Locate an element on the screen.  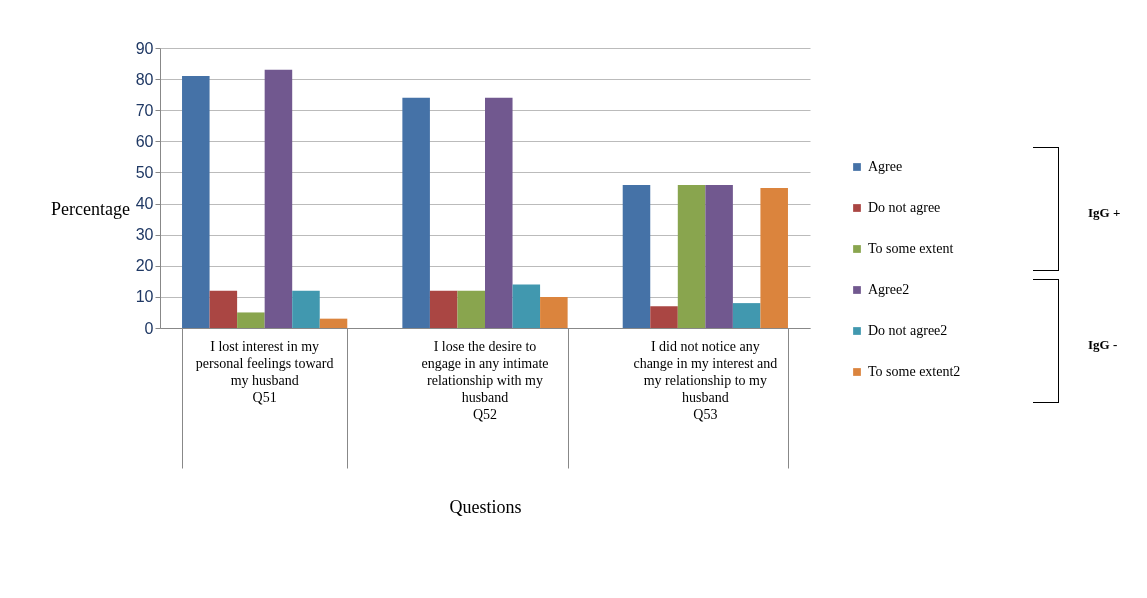
legend-label: Agree2 is located at coordinates (889, 289).